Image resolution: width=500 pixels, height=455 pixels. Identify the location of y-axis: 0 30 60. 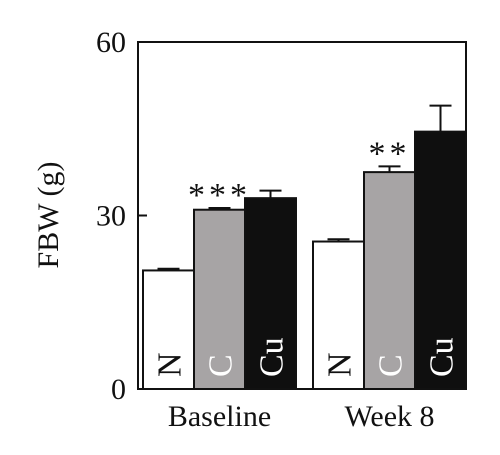
(121, 216).